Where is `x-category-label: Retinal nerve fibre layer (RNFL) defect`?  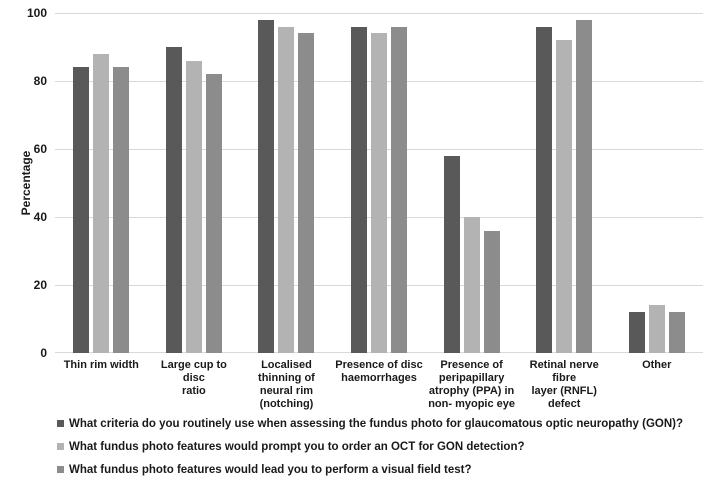 x-category-label: Retinal nerve fibre layer (RNFL) defect is located at coordinates (564, 384).